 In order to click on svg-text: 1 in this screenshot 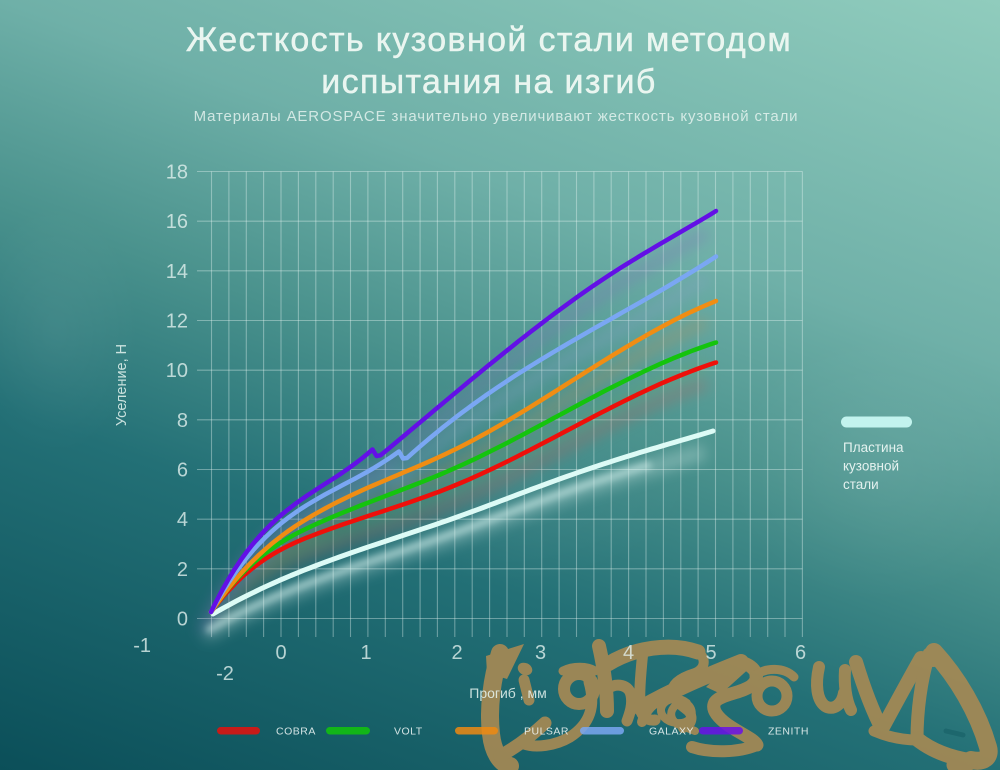, I will do `click(365, 653)`.